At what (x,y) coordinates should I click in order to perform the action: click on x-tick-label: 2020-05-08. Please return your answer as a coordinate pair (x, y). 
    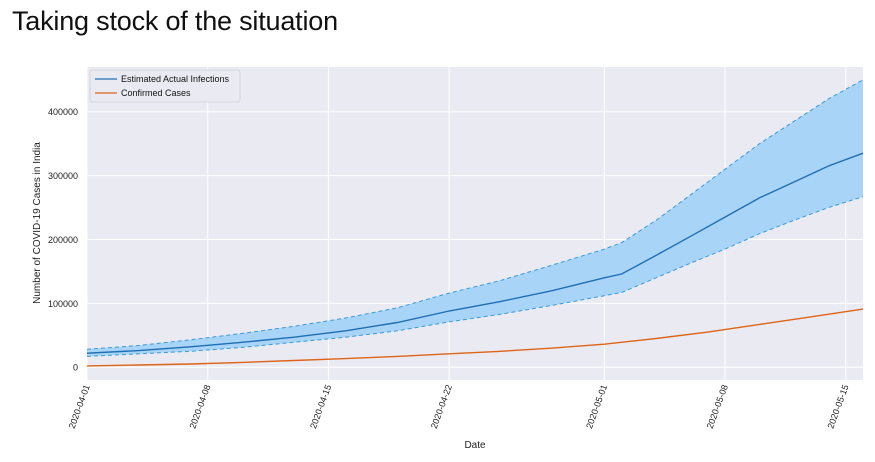
    Looking at the image, I should click on (717, 406).